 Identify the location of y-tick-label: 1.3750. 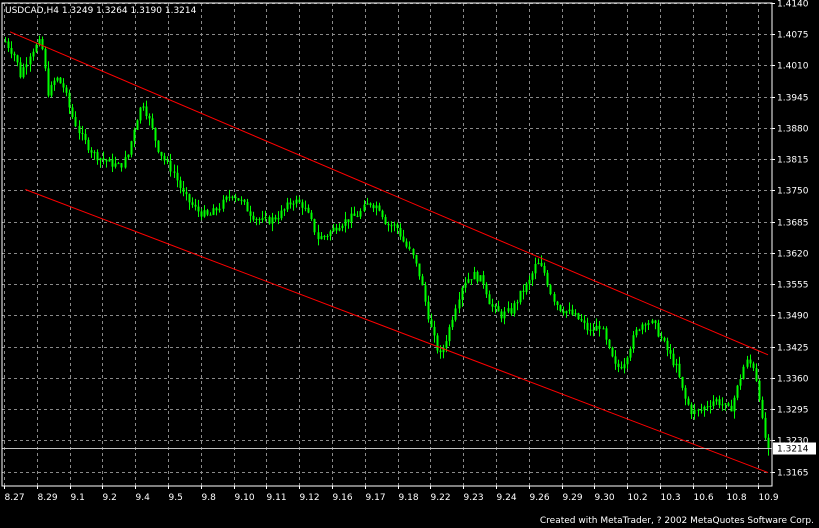
(793, 192).